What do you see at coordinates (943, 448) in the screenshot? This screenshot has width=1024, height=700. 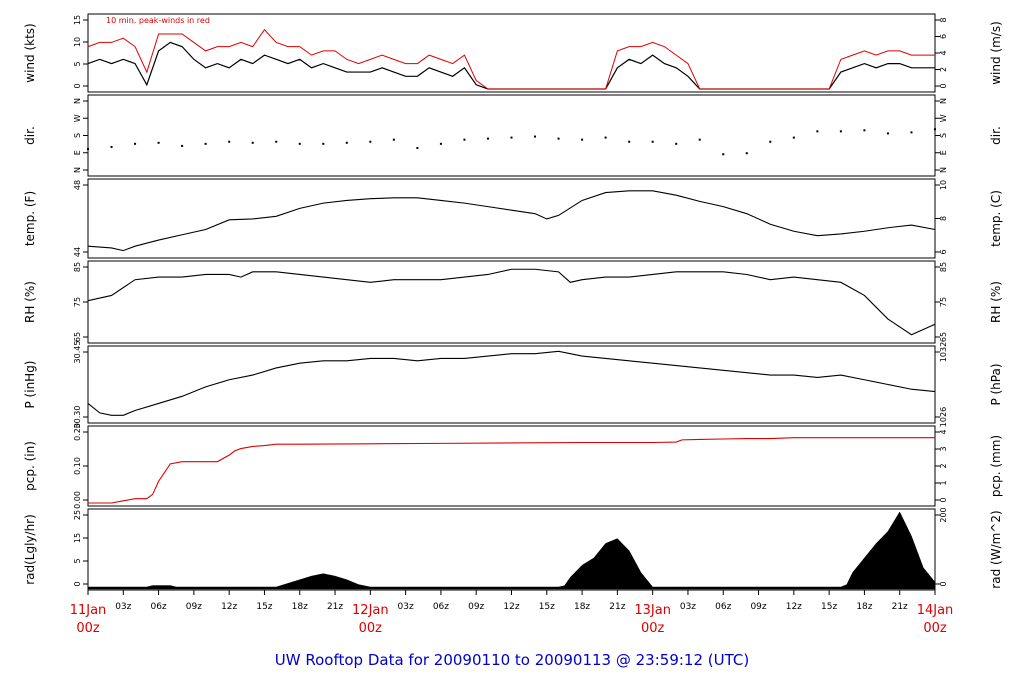 I see `precip-tick-label-r: 3` at bounding box center [943, 448].